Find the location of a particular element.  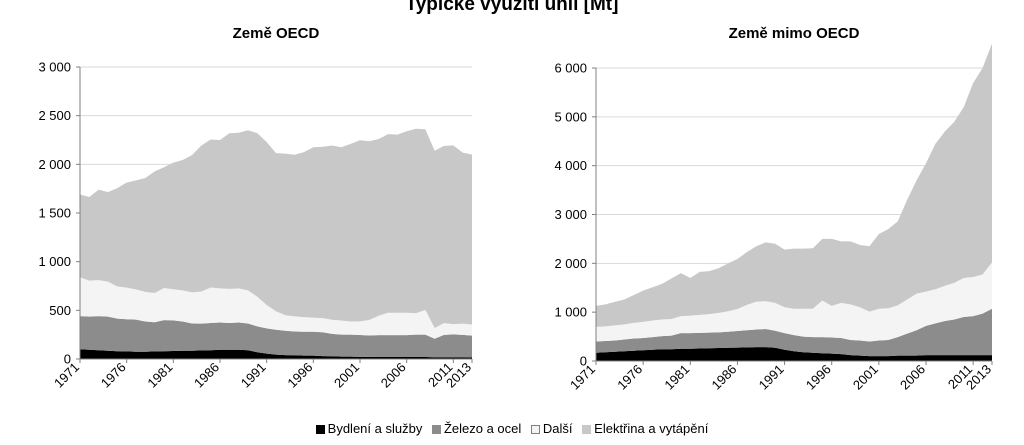

non-oecd-y-tick-label: 1 000 is located at coordinates (570, 312).